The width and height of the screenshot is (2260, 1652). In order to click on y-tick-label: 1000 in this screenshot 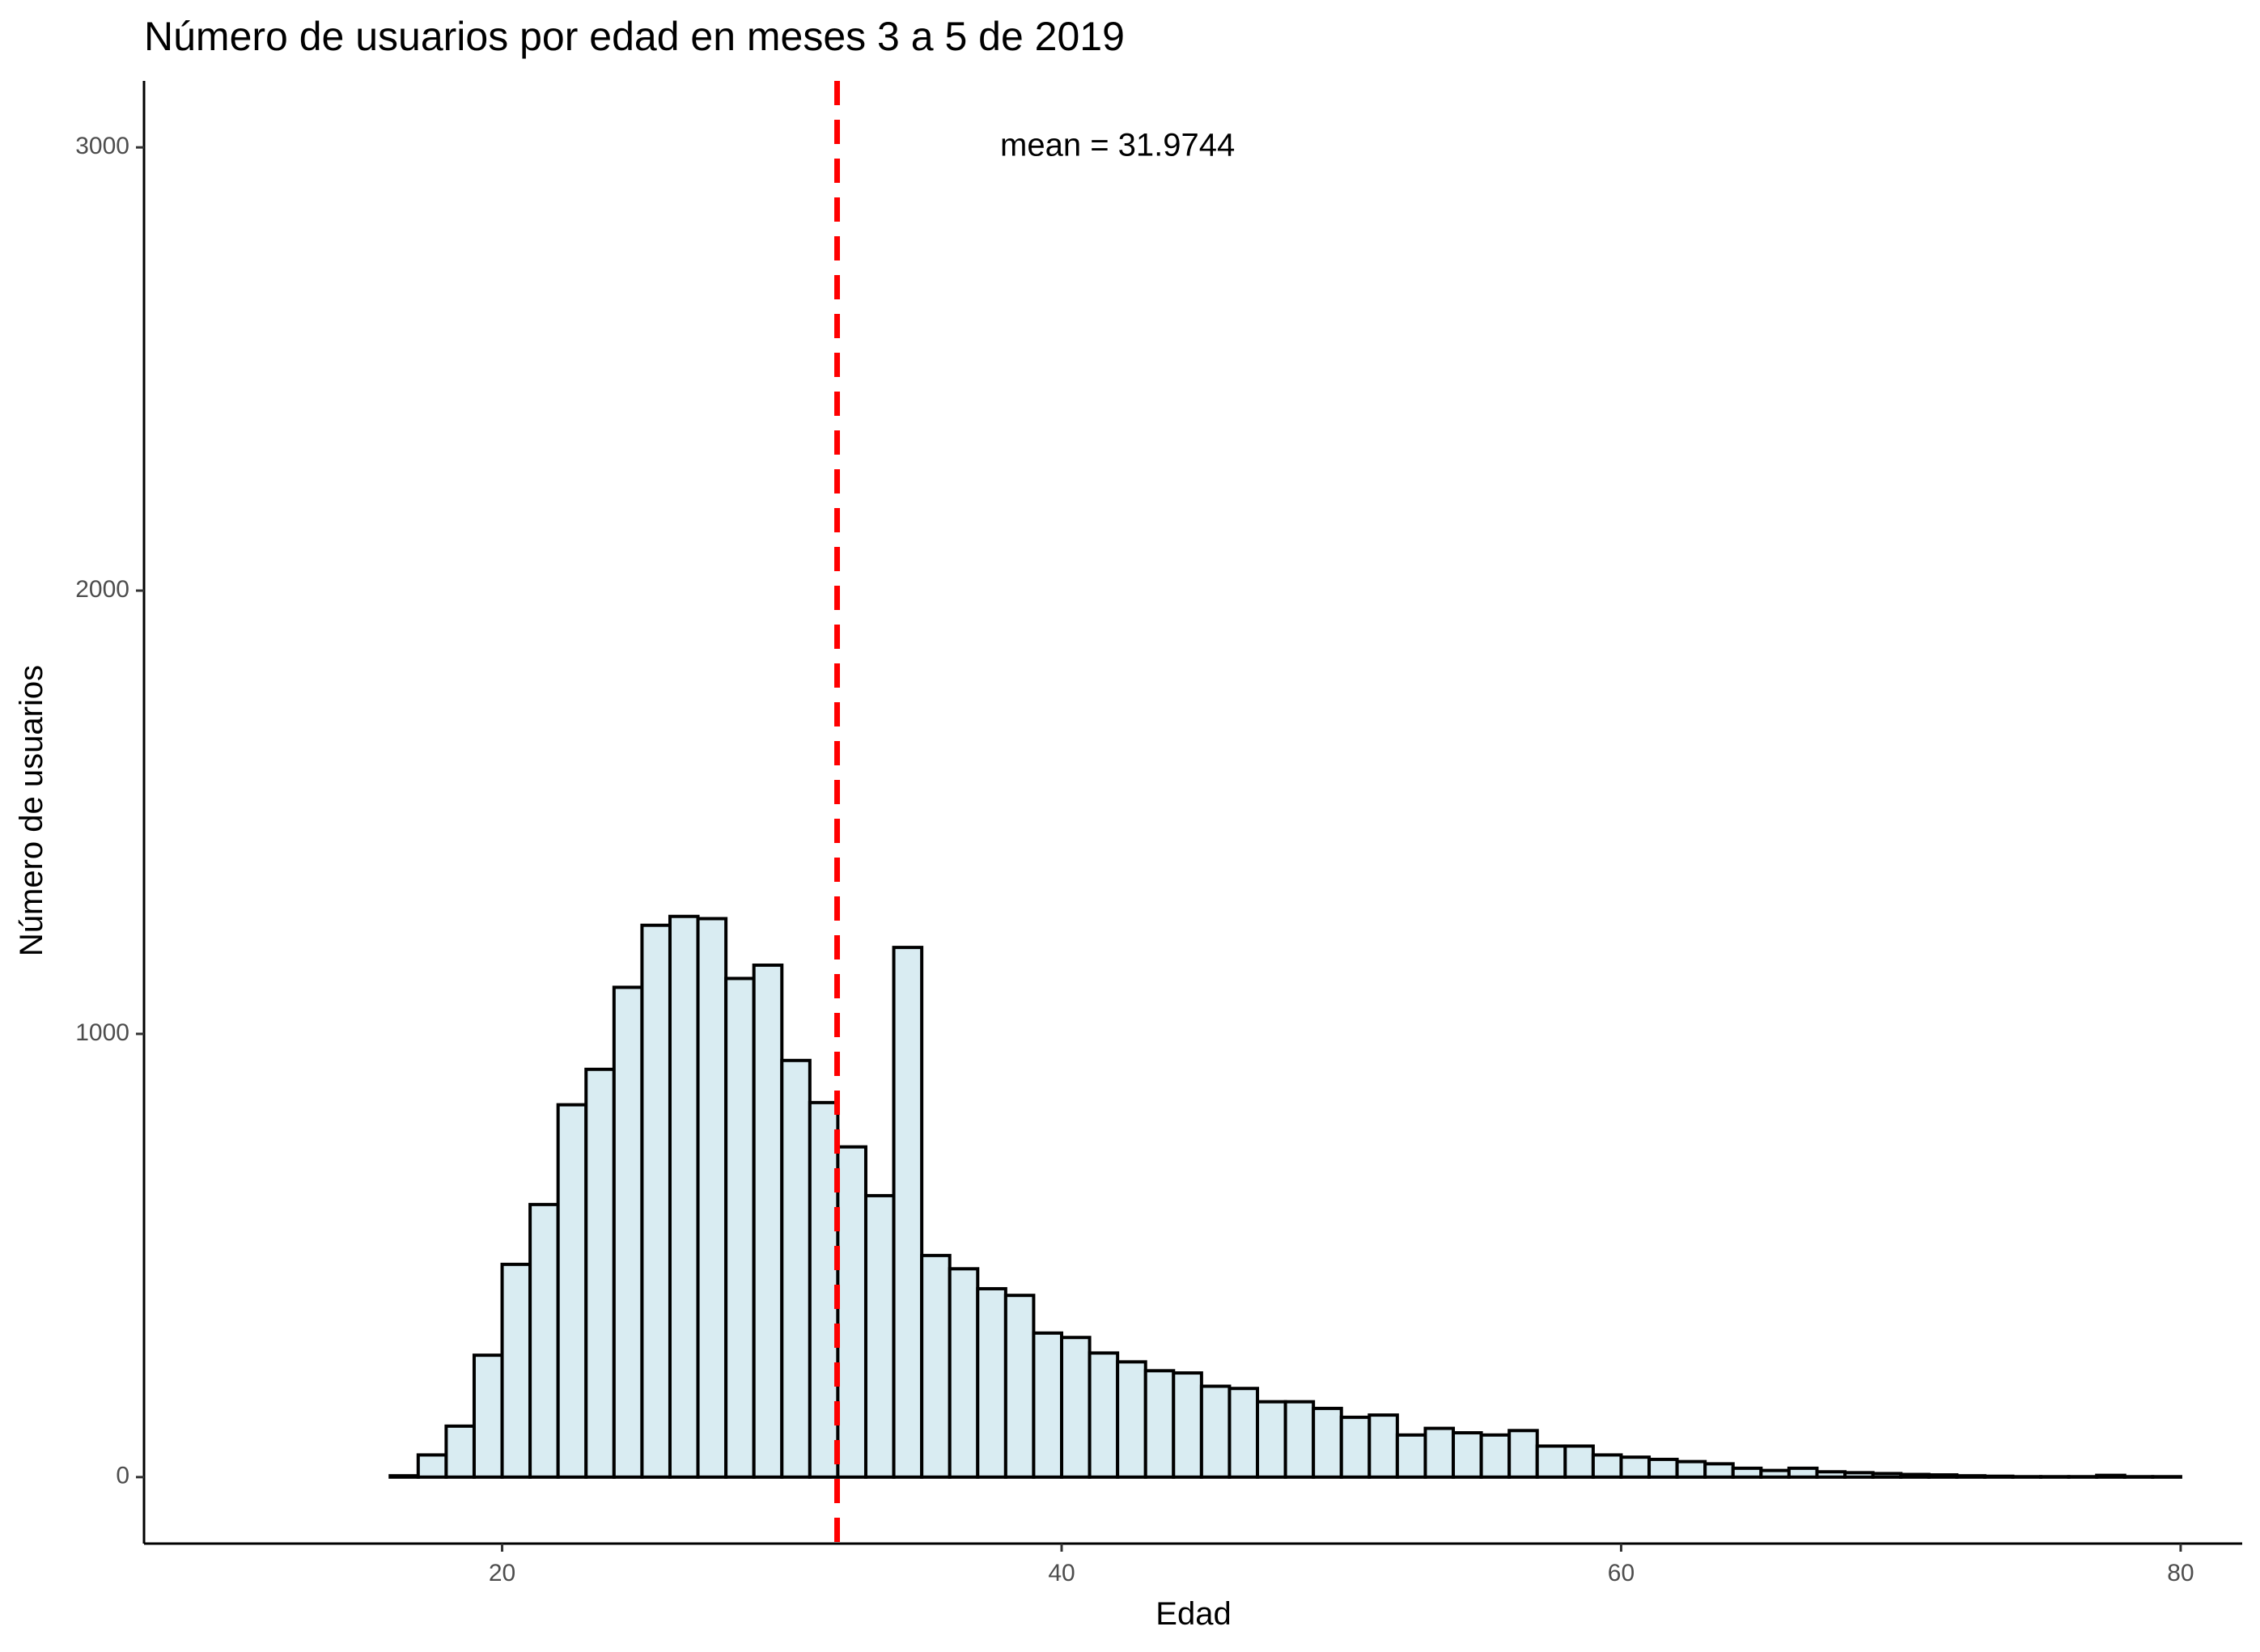, I will do `click(102, 1032)`.